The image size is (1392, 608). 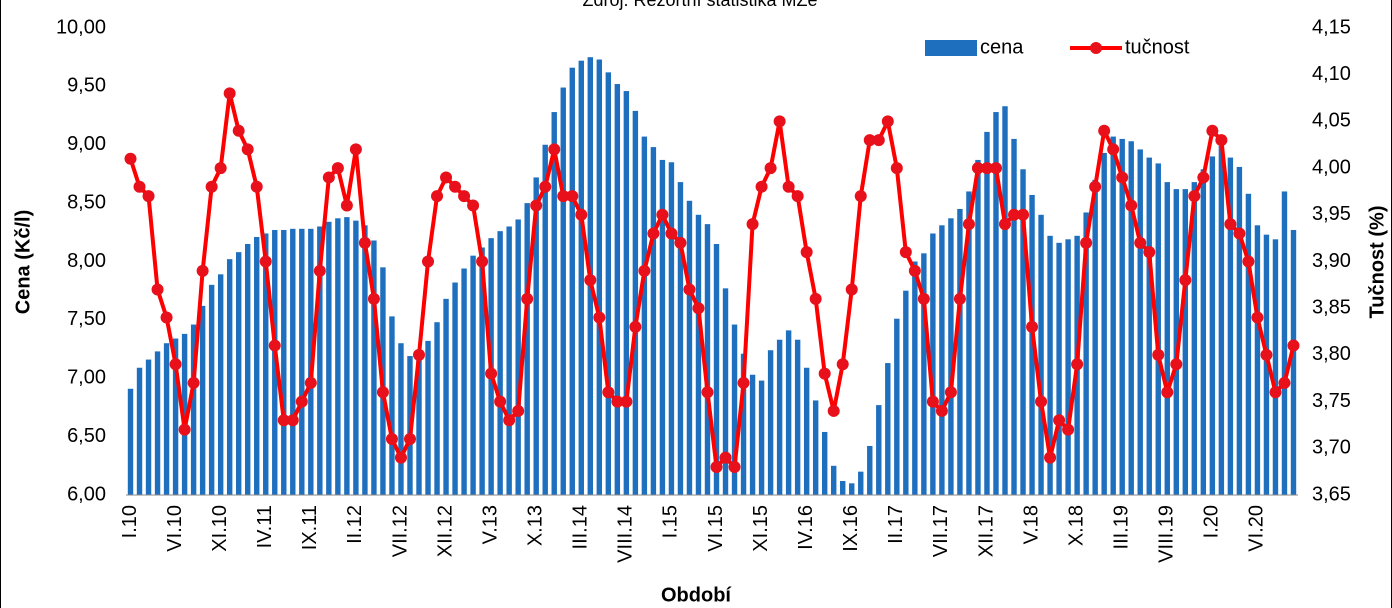 I want to click on legend-swatch, so click(x=951, y=48).